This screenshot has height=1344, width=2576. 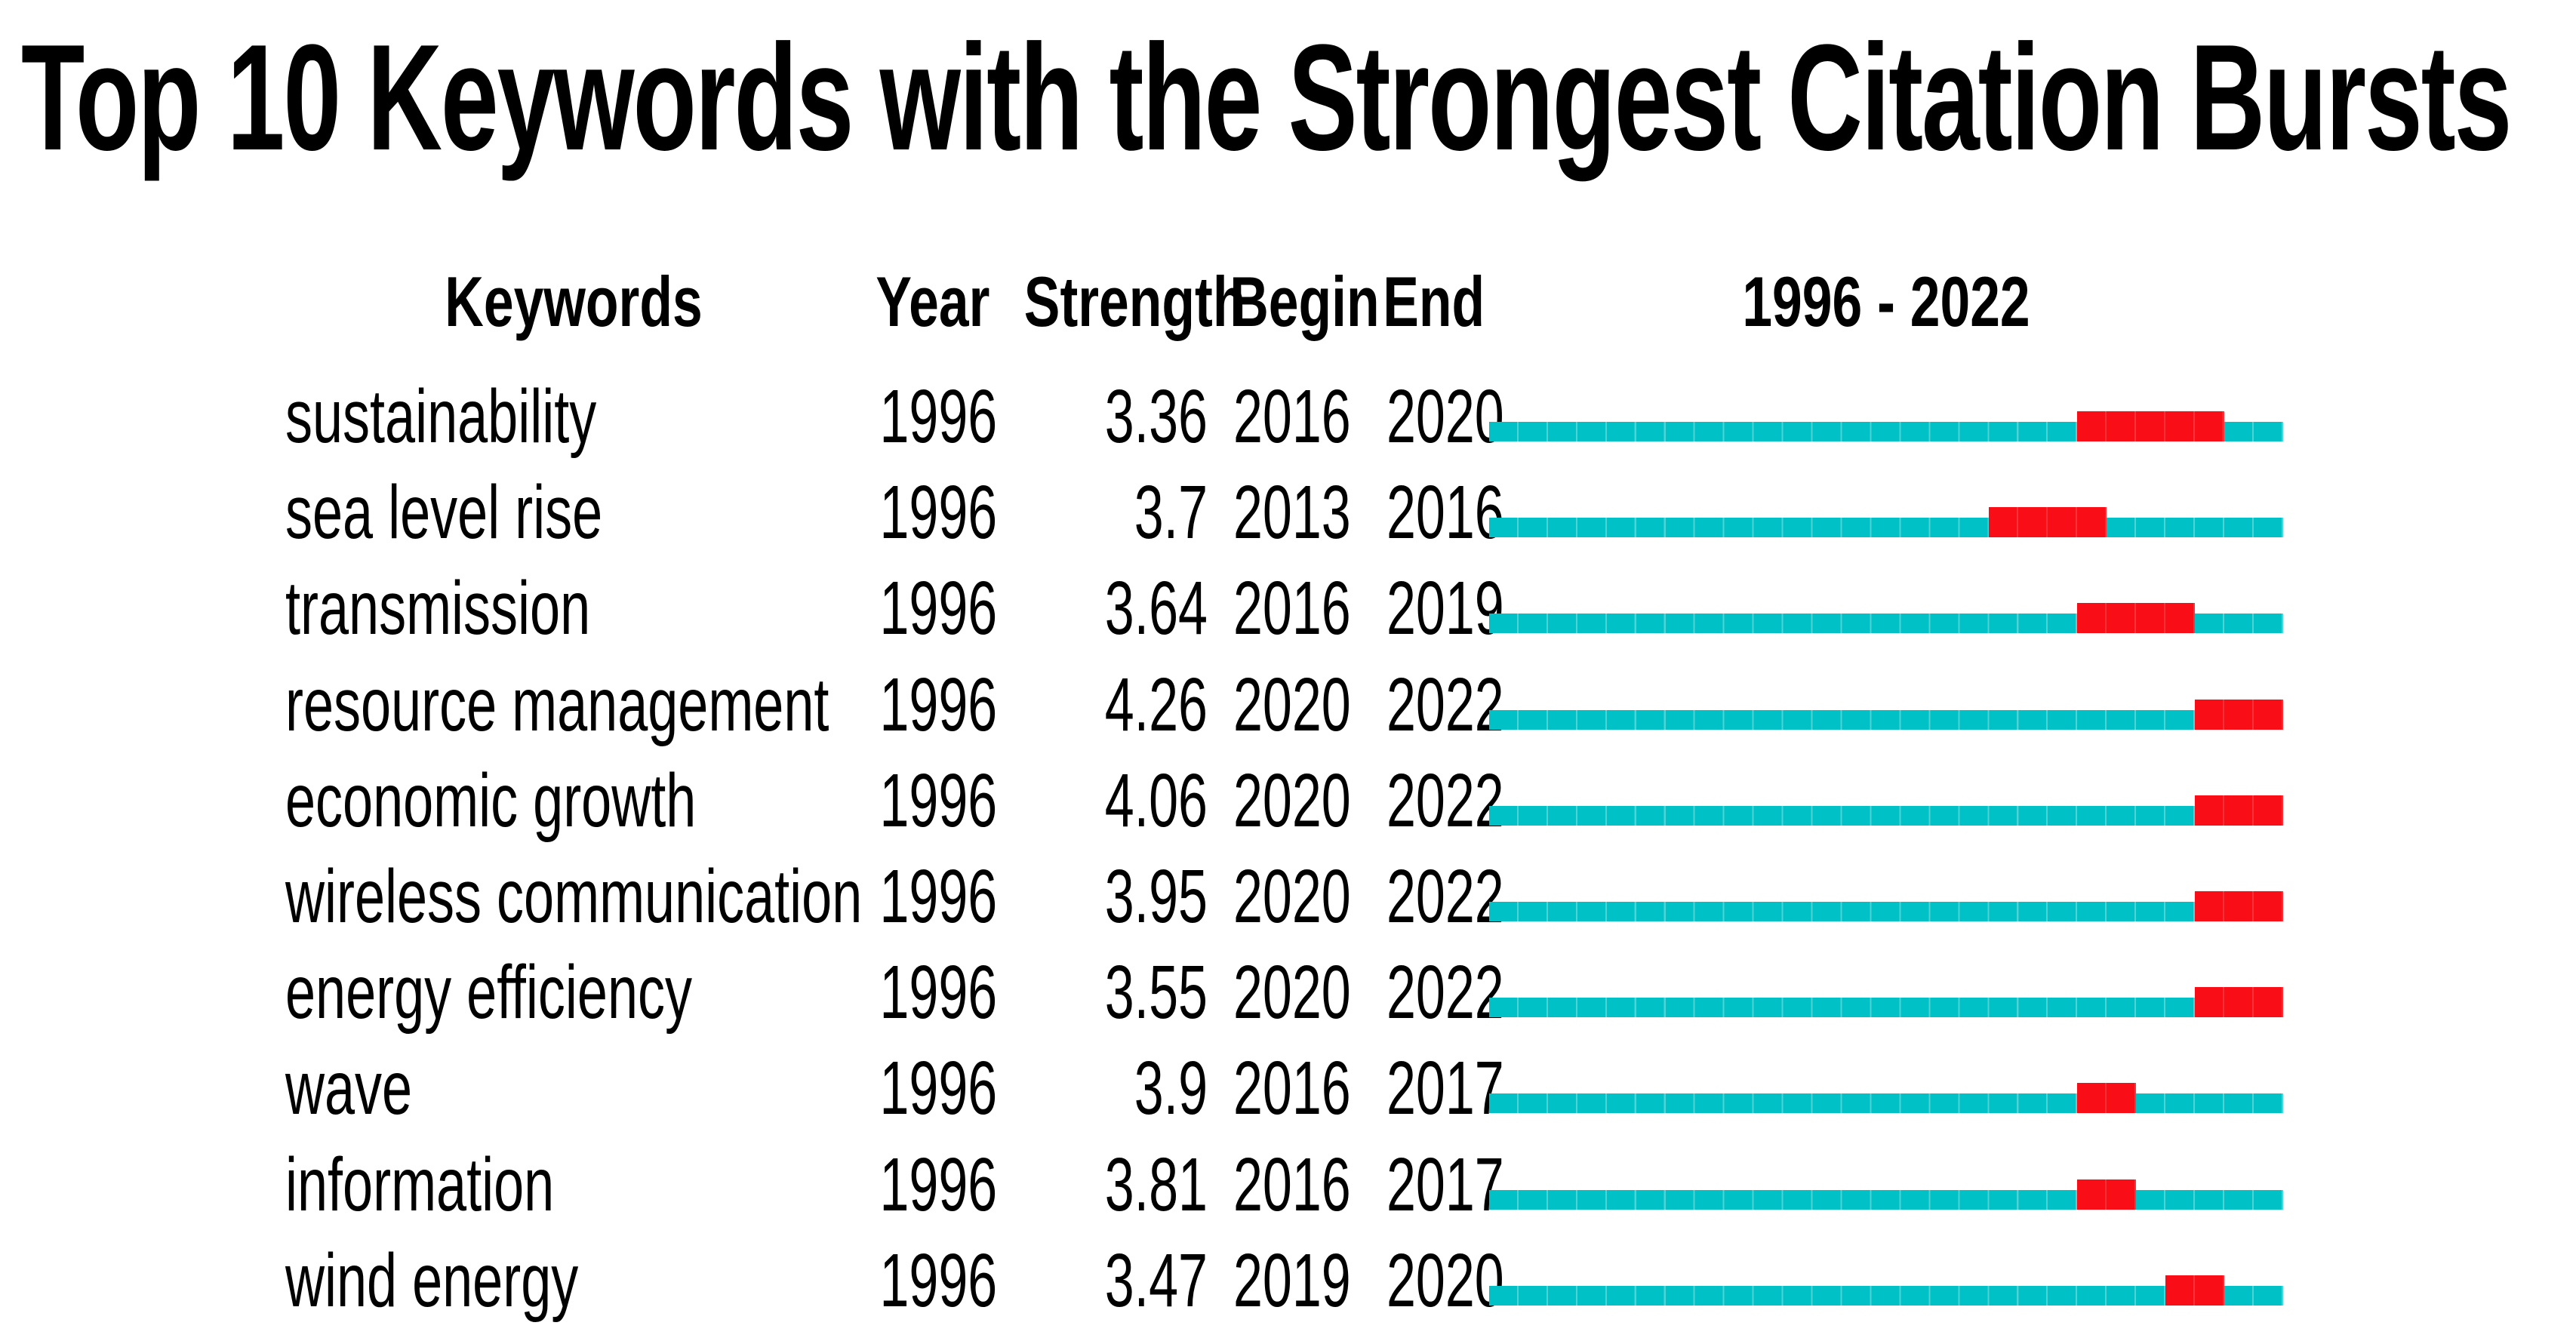 What do you see at coordinates (1171, 1088) in the screenshot?
I see `strength-cell: 3.9` at bounding box center [1171, 1088].